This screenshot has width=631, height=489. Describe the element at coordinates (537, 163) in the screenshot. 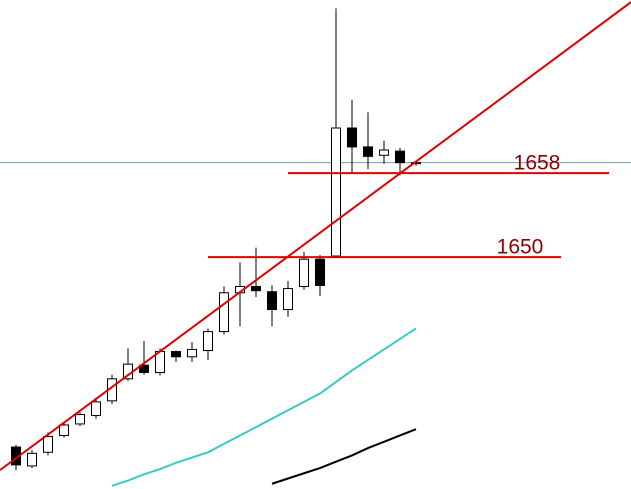

I see `level-label: 1658` at that location.